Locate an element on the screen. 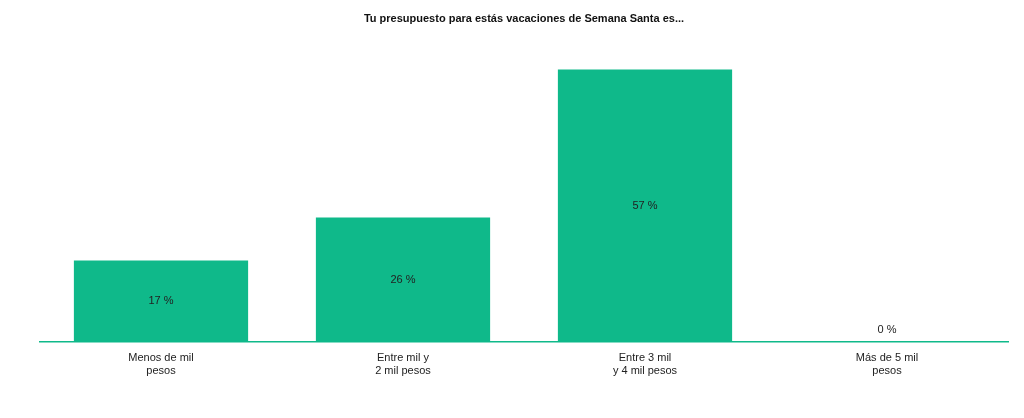 The width and height of the screenshot is (1024, 418). x-tick-label: Entre 3 mil y 4 mil pesos is located at coordinates (645, 364).